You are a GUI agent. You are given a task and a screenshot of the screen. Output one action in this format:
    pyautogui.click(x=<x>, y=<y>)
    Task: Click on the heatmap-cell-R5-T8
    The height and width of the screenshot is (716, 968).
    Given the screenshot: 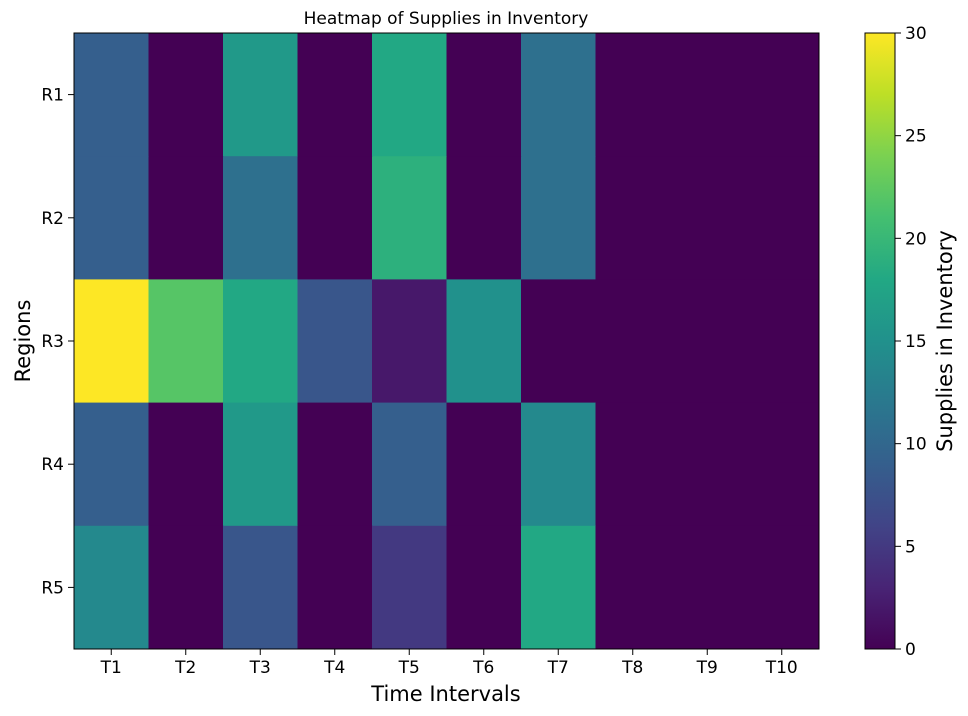 What is the action you would take?
    pyautogui.click(x=633, y=587)
    